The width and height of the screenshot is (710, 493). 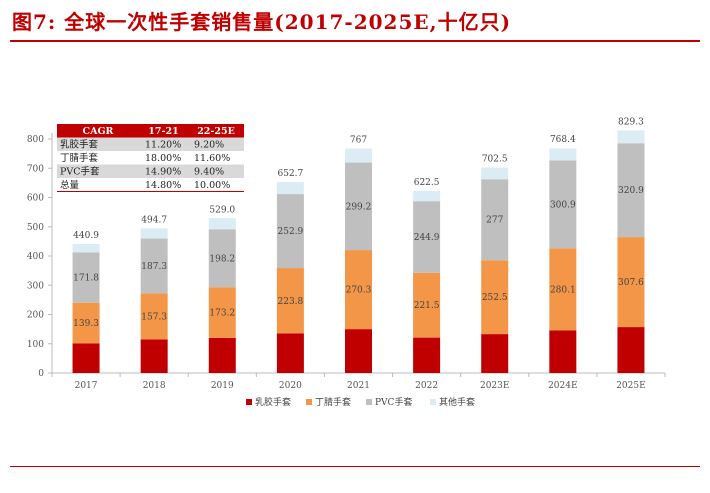 What do you see at coordinates (563, 140) in the screenshot?
I see `total-value-label: 768.4` at bounding box center [563, 140].